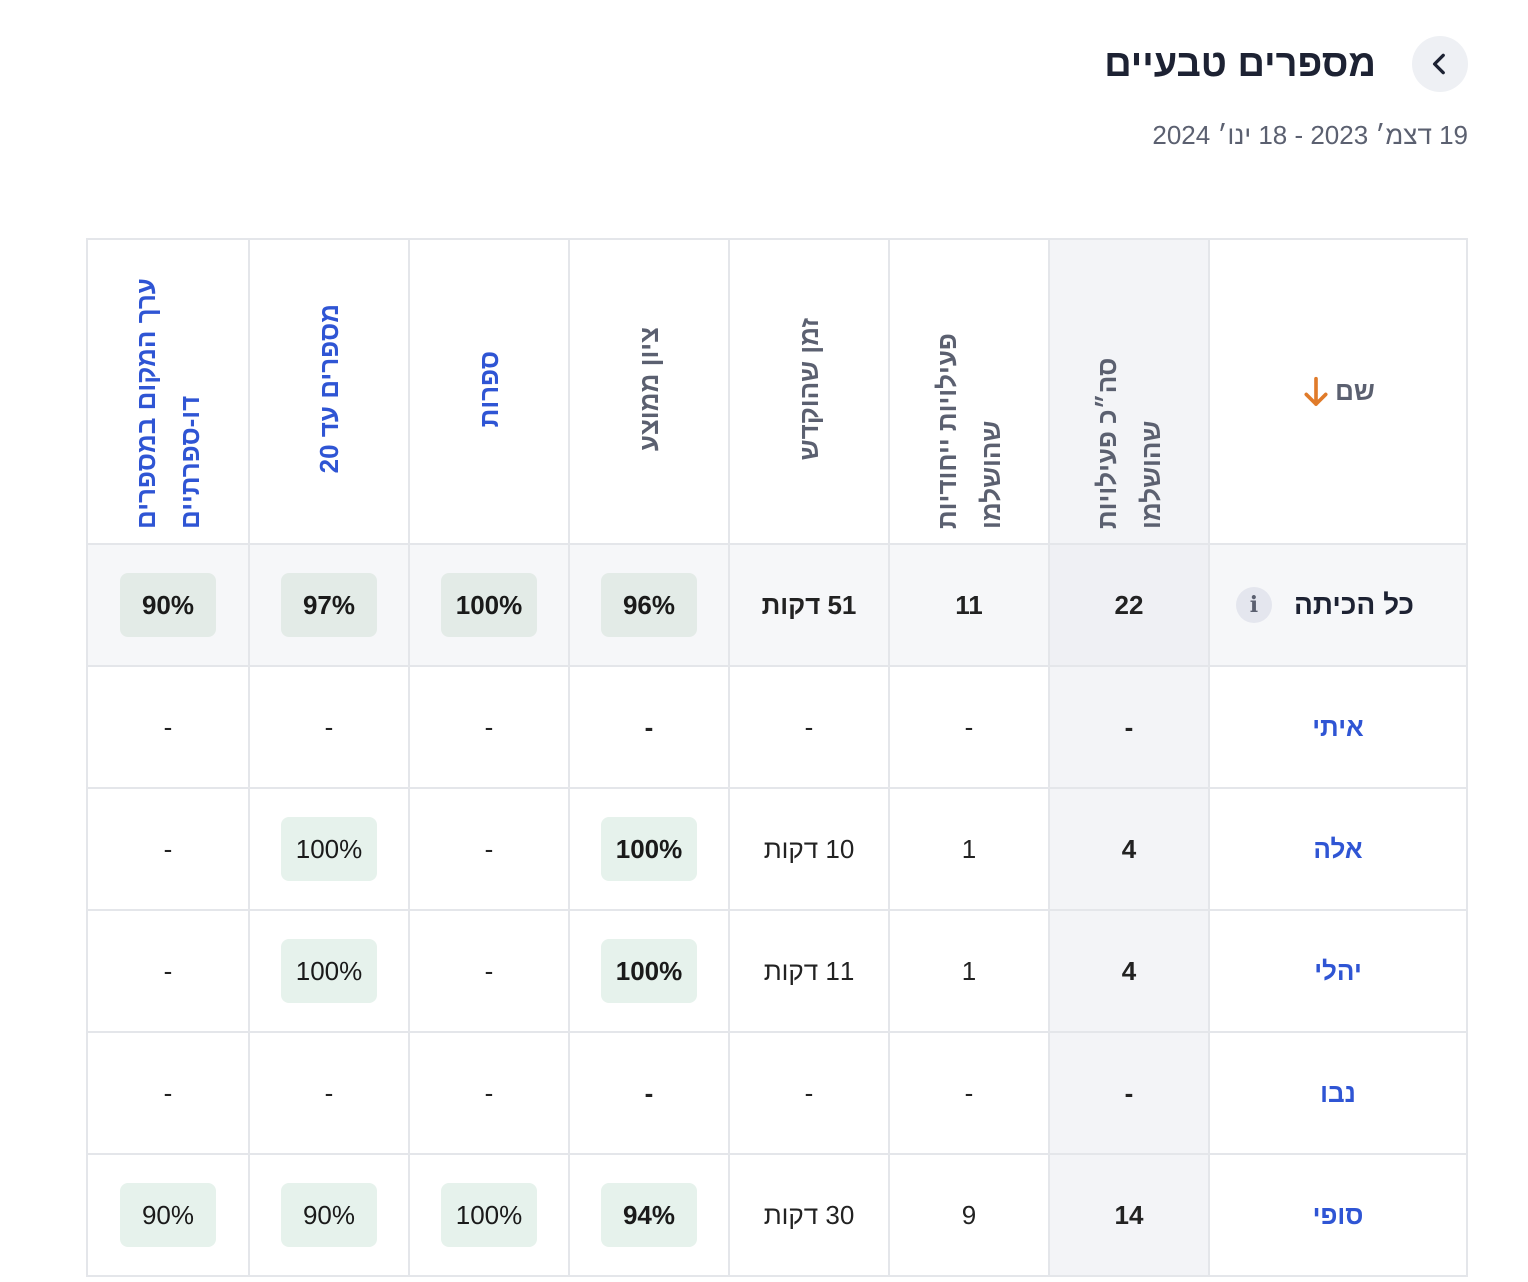 The image size is (1528, 1282). Describe the element at coordinates (809, 605) in the screenshot. I see `summary-time: 51 דקות` at that location.